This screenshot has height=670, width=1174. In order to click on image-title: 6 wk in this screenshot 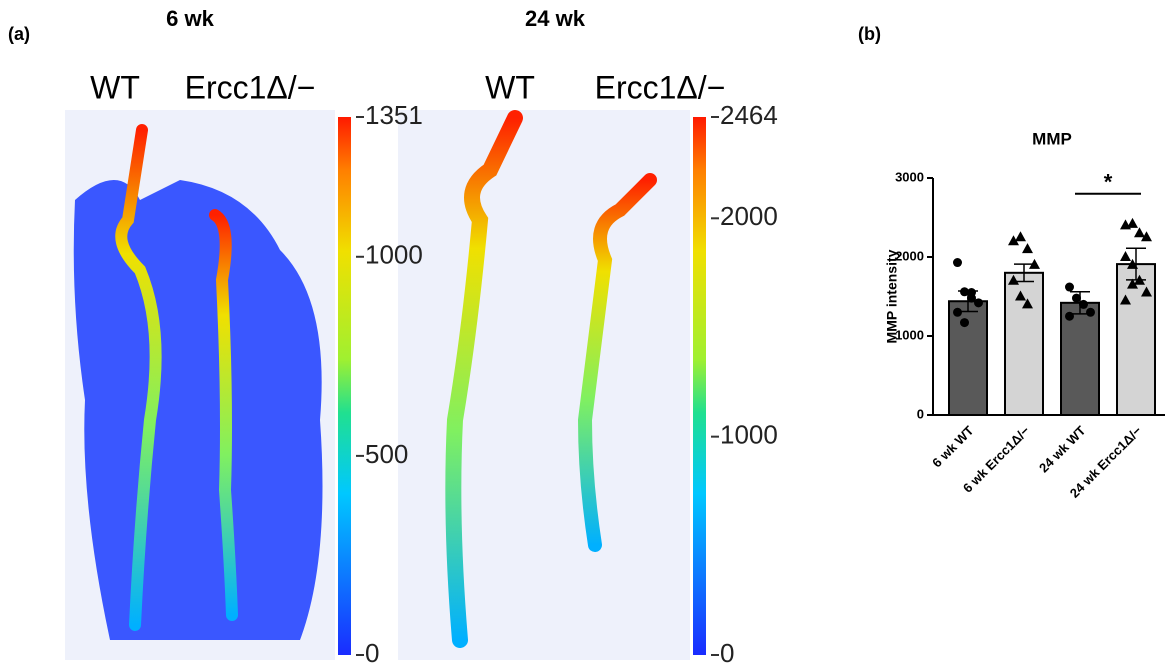, I will do `click(190, 18)`.